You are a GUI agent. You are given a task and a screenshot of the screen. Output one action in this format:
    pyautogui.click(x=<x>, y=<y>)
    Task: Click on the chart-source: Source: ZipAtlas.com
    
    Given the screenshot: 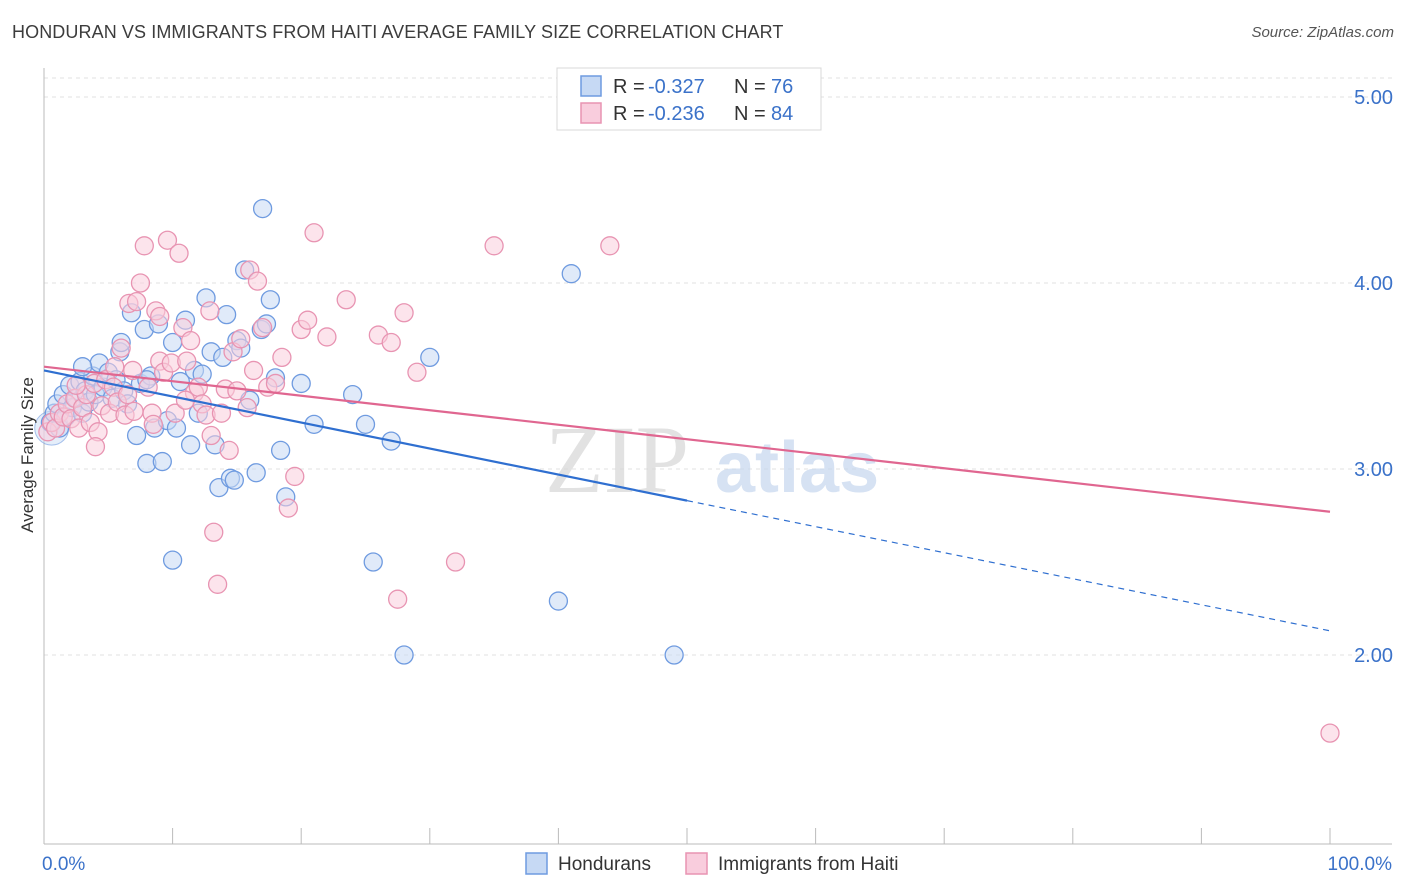 What is the action you would take?
    pyautogui.click(x=1322, y=32)
    